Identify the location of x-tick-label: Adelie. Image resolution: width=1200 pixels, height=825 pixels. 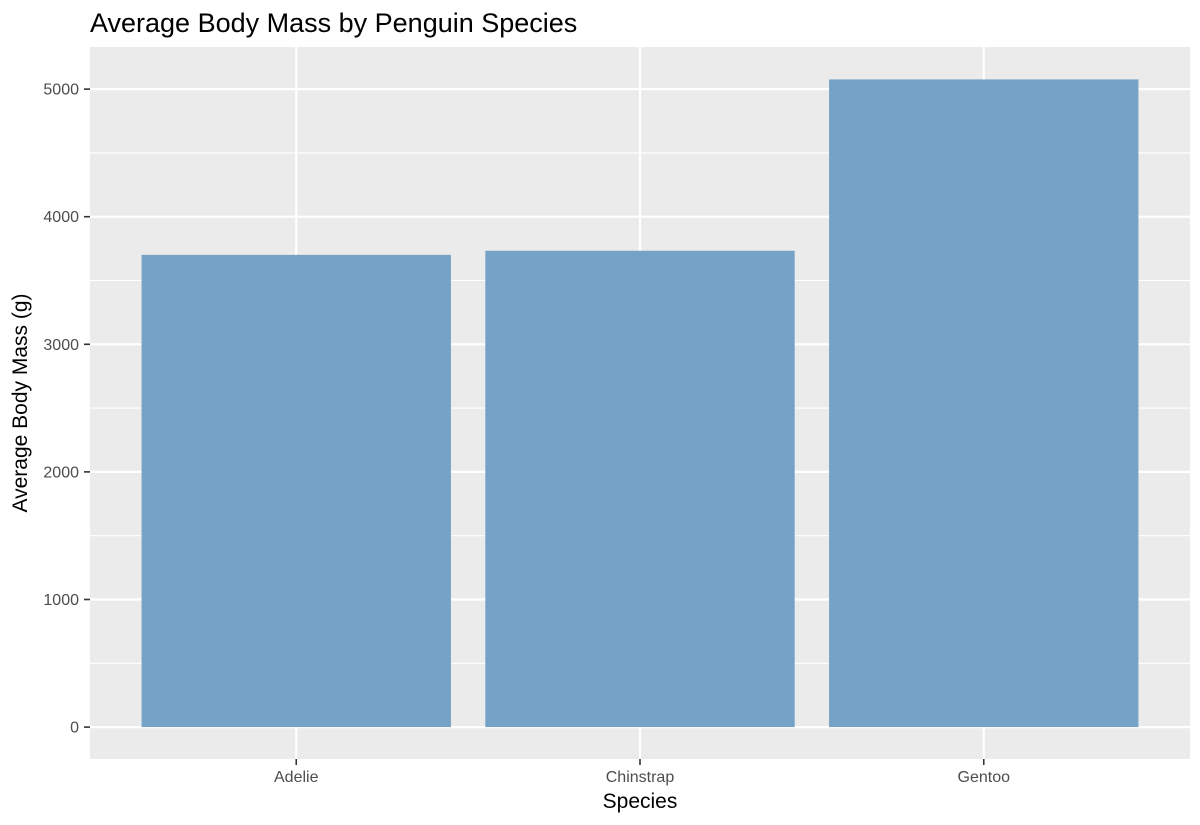
(296, 777).